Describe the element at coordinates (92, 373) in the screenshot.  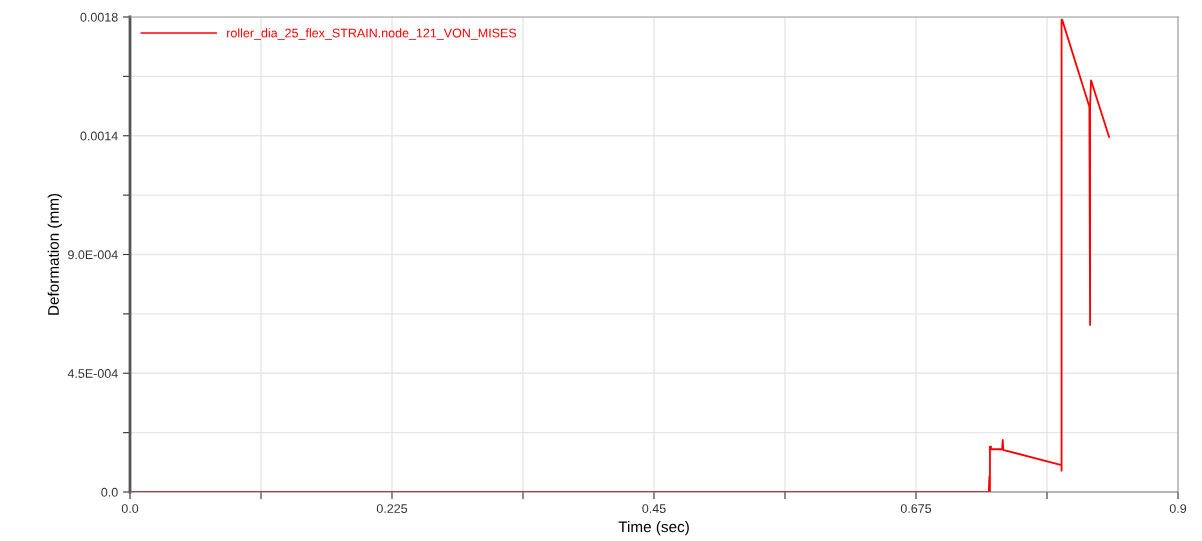
I see `y-tick-label: 4.5E-004` at that location.